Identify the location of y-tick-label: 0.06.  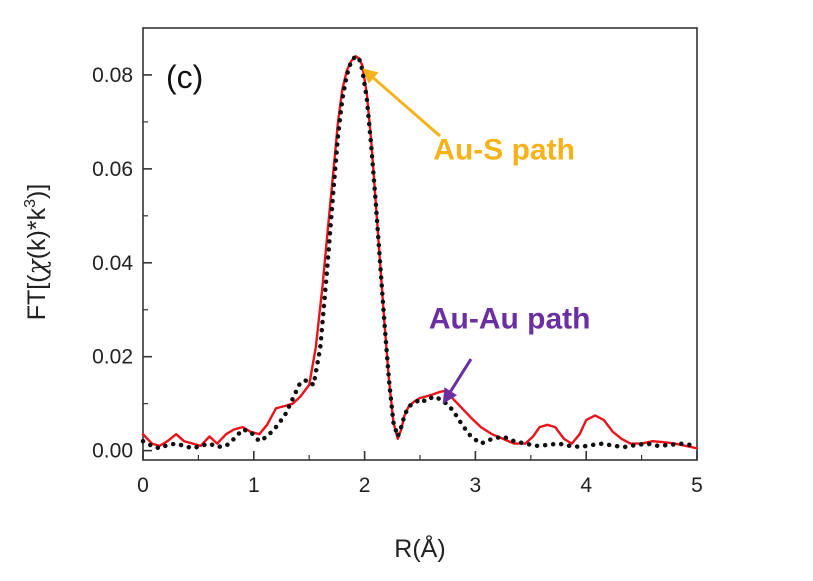
(112, 169).